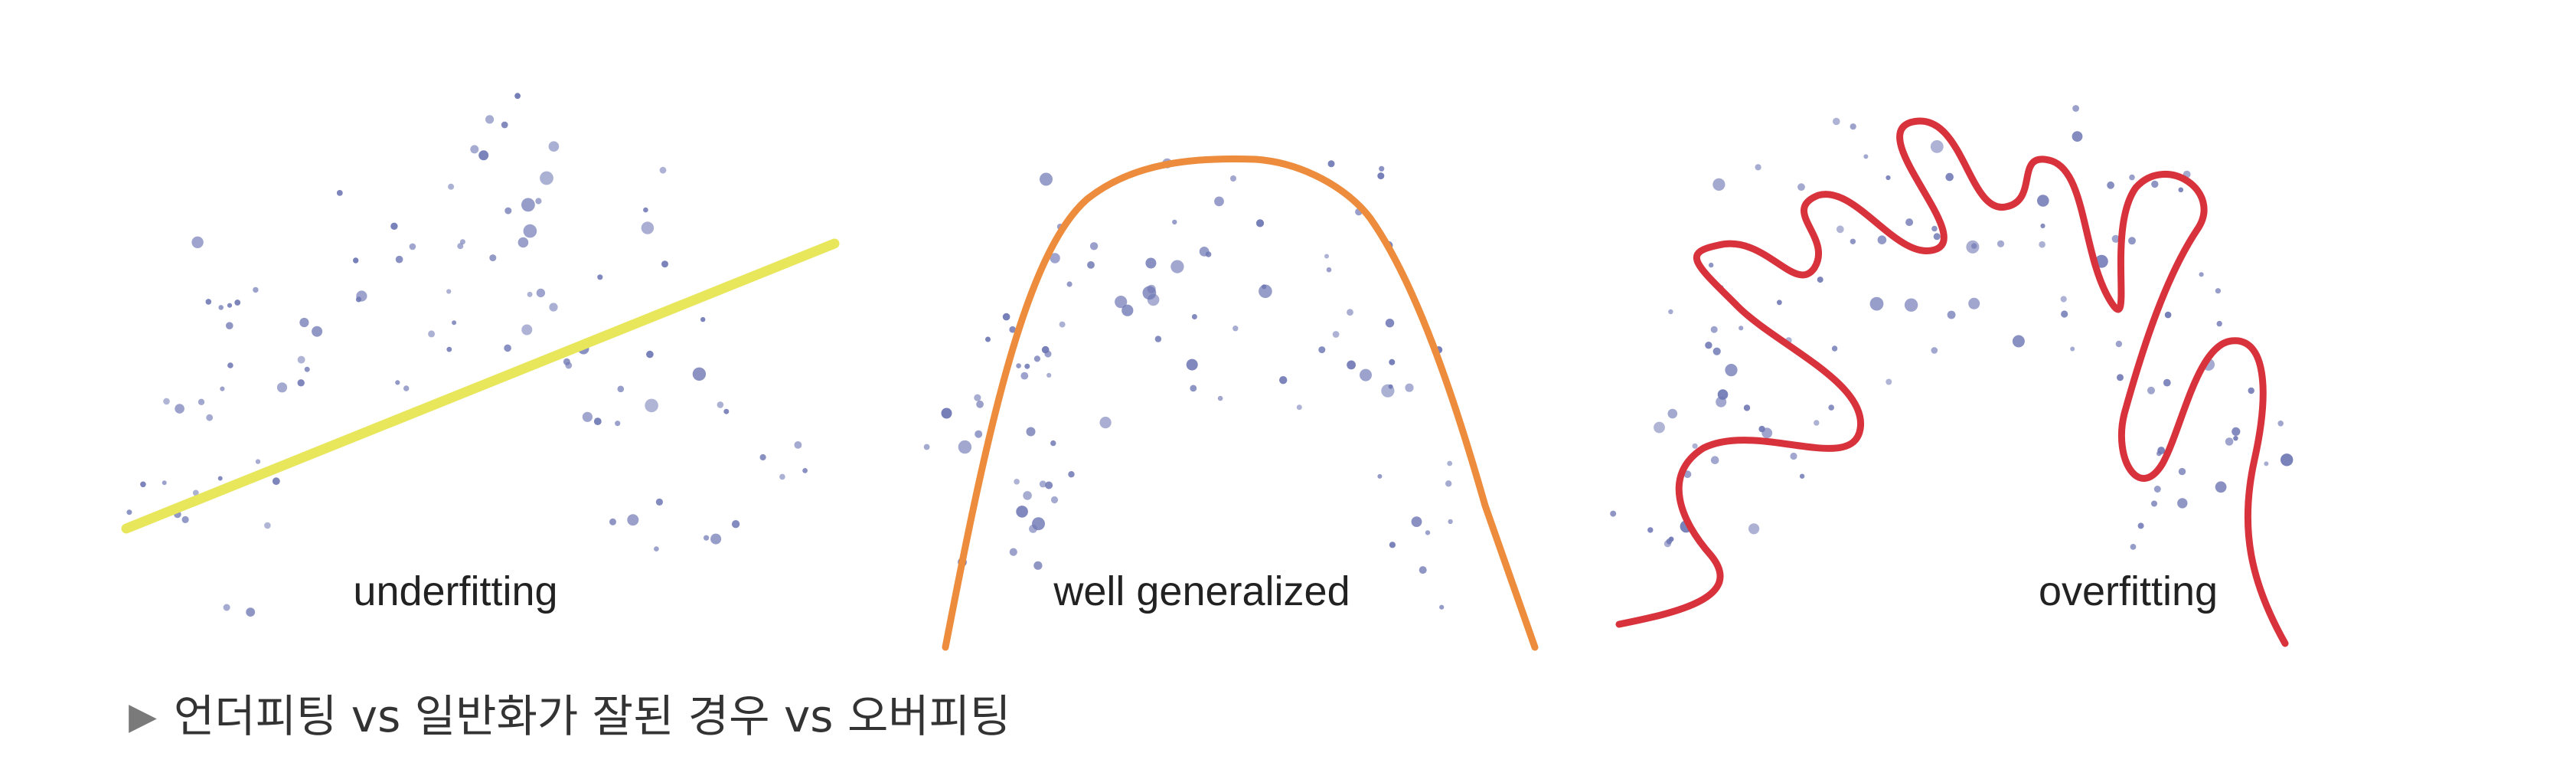 The image size is (2576, 766). Describe the element at coordinates (2128, 591) in the screenshot. I see `panel-label-overfitting: overfitting` at that location.